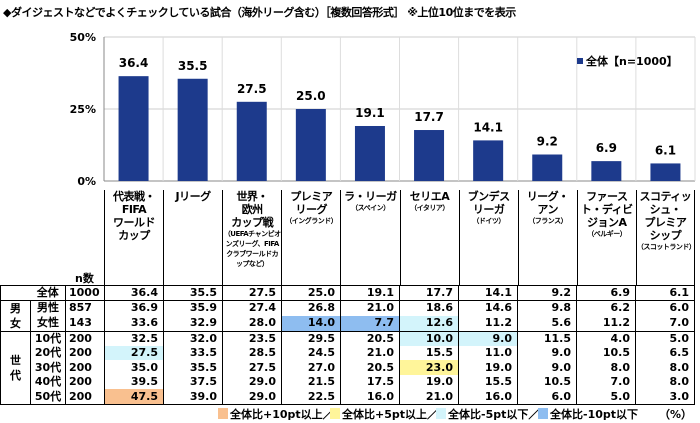  What do you see at coordinates (429, 338) in the screenshot?
I see `value-cell: 10.0` at bounding box center [429, 338].